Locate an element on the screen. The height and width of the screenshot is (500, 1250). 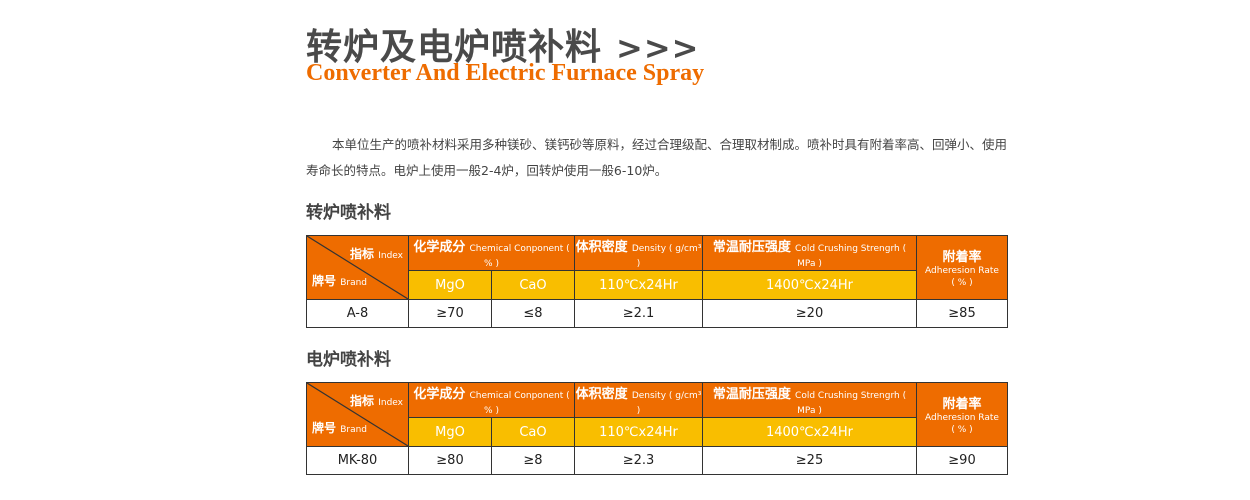
table-cell: ≥20 is located at coordinates (809, 313).